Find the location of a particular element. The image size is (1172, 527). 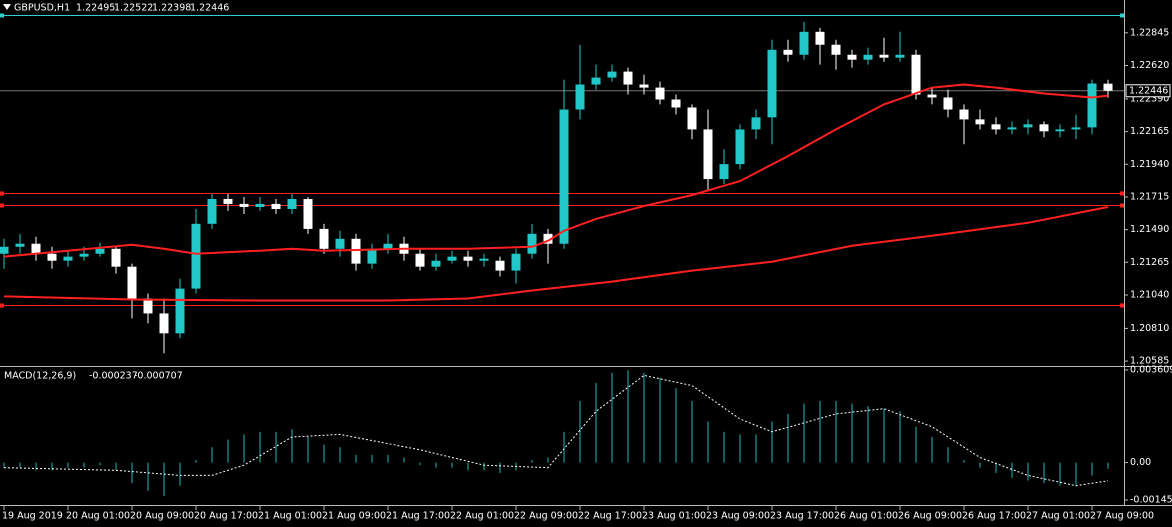

price-label: 1.22446 is located at coordinates (1148, 90).